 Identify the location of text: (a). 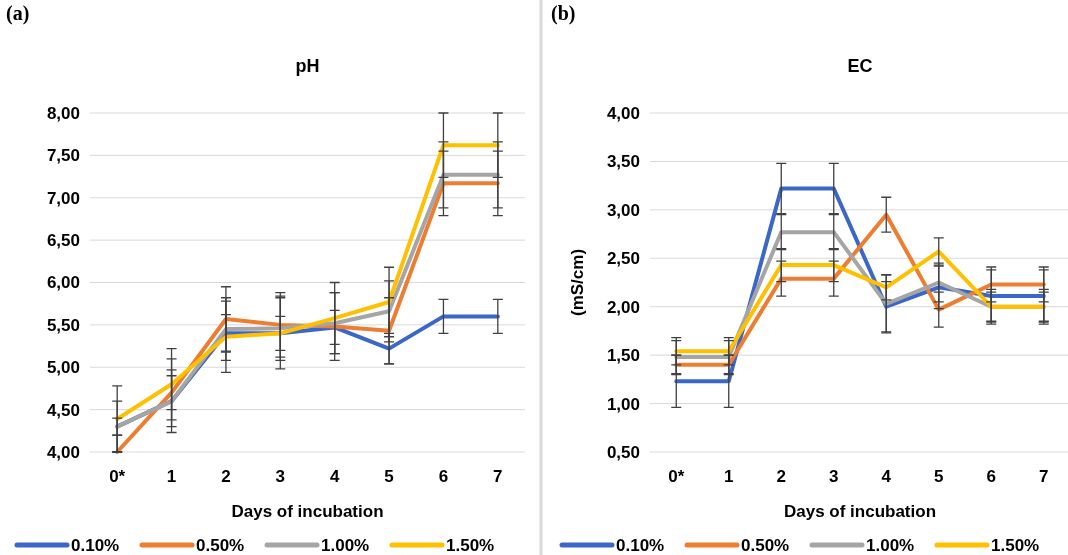
(18, 13).